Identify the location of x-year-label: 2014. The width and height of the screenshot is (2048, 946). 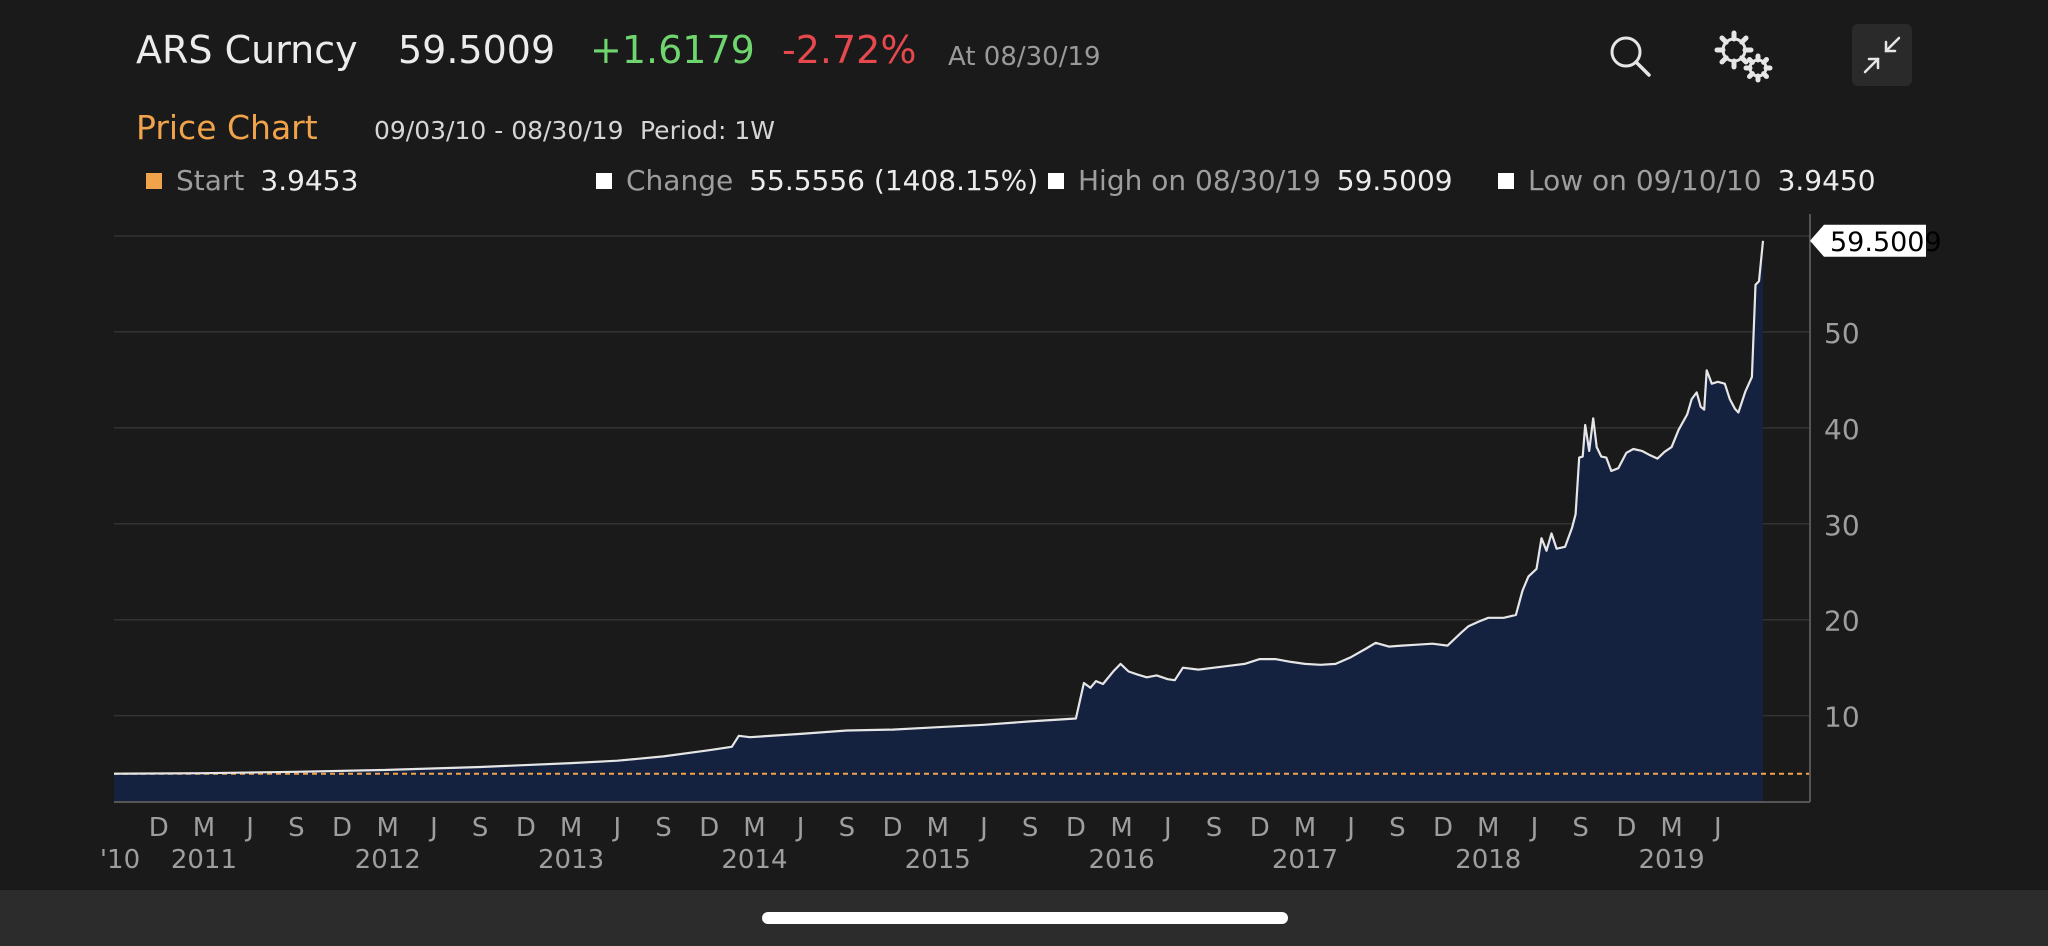
(754, 860).